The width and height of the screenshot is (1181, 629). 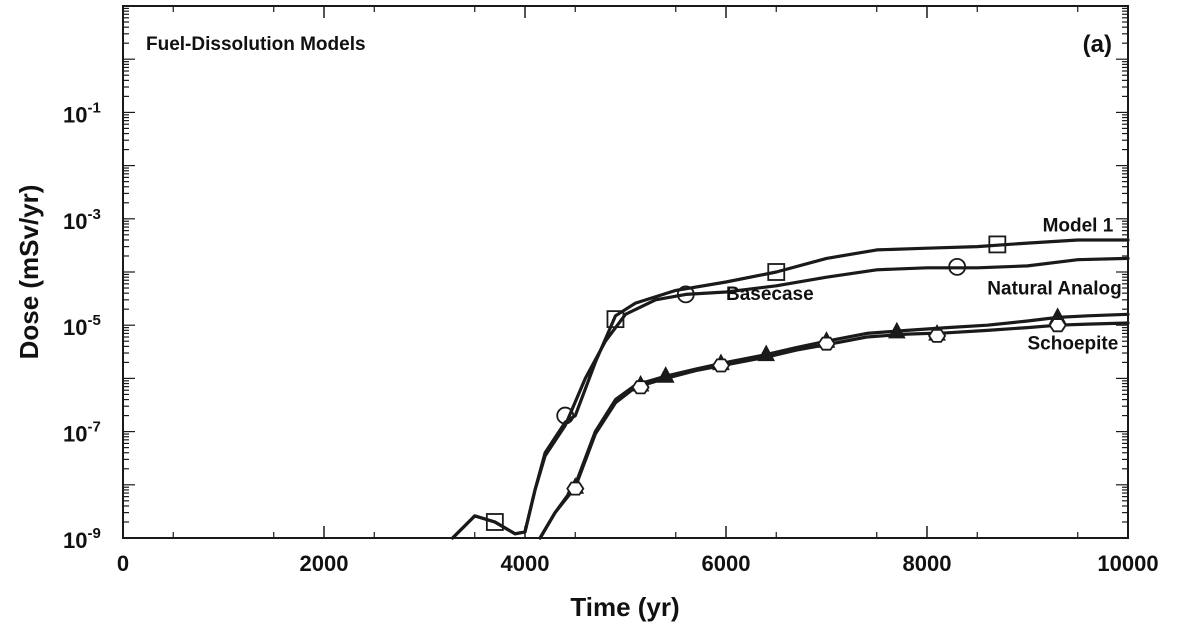 I want to click on x-tick-label: 0, so click(x=123, y=563).